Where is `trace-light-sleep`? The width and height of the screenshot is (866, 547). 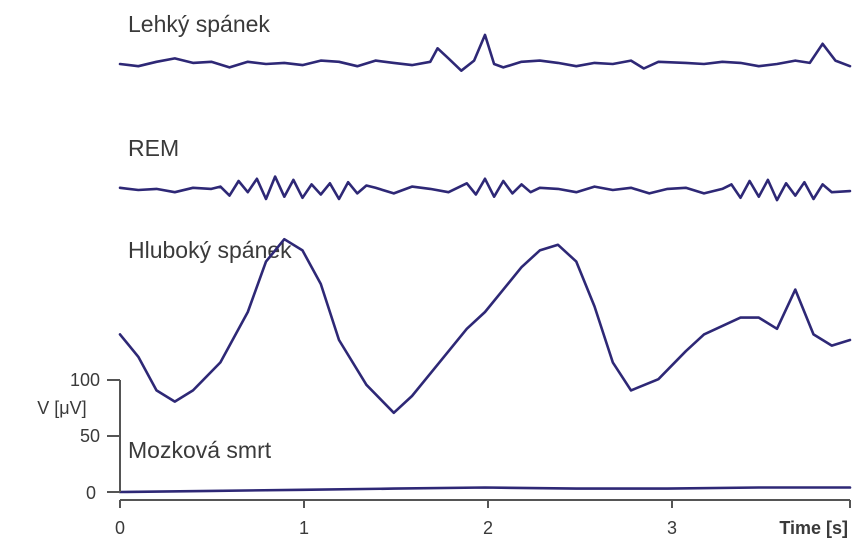 trace-light-sleep is located at coordinates (485, 52).